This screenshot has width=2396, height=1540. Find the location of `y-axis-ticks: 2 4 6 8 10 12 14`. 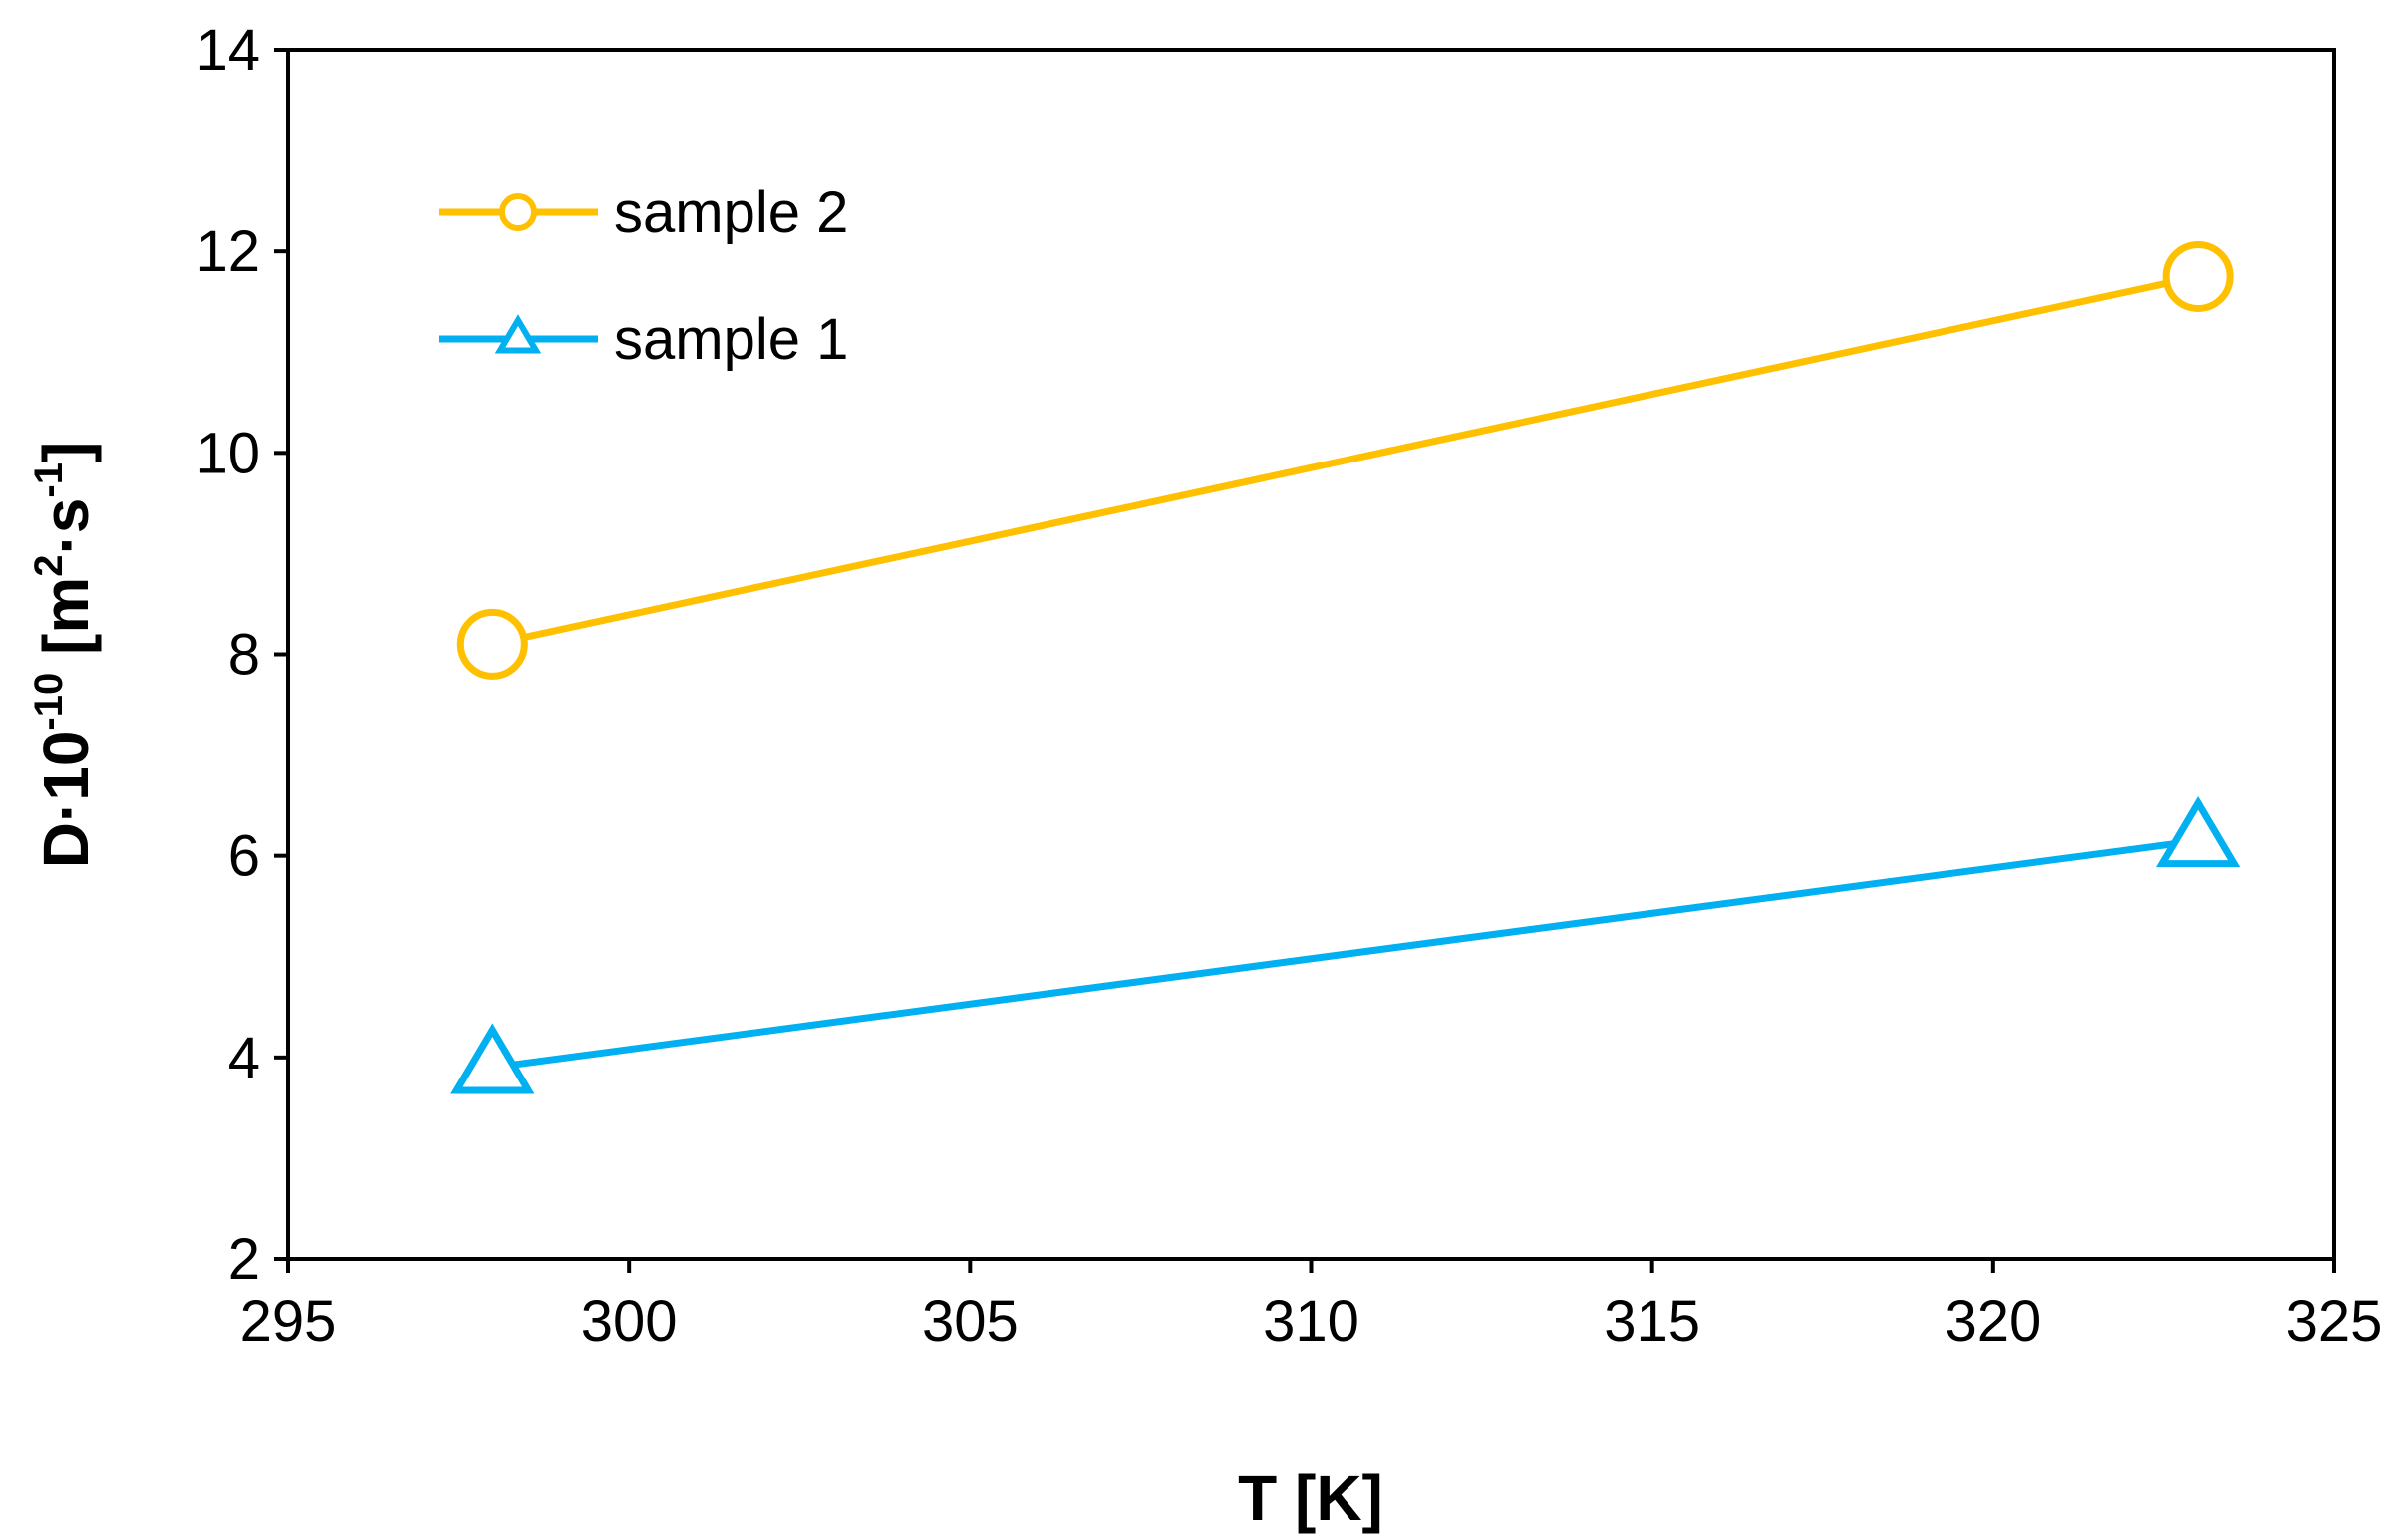

y-axis-ticks: 2 4 6 8 10 12 14 is located at coordinates (241, 655).